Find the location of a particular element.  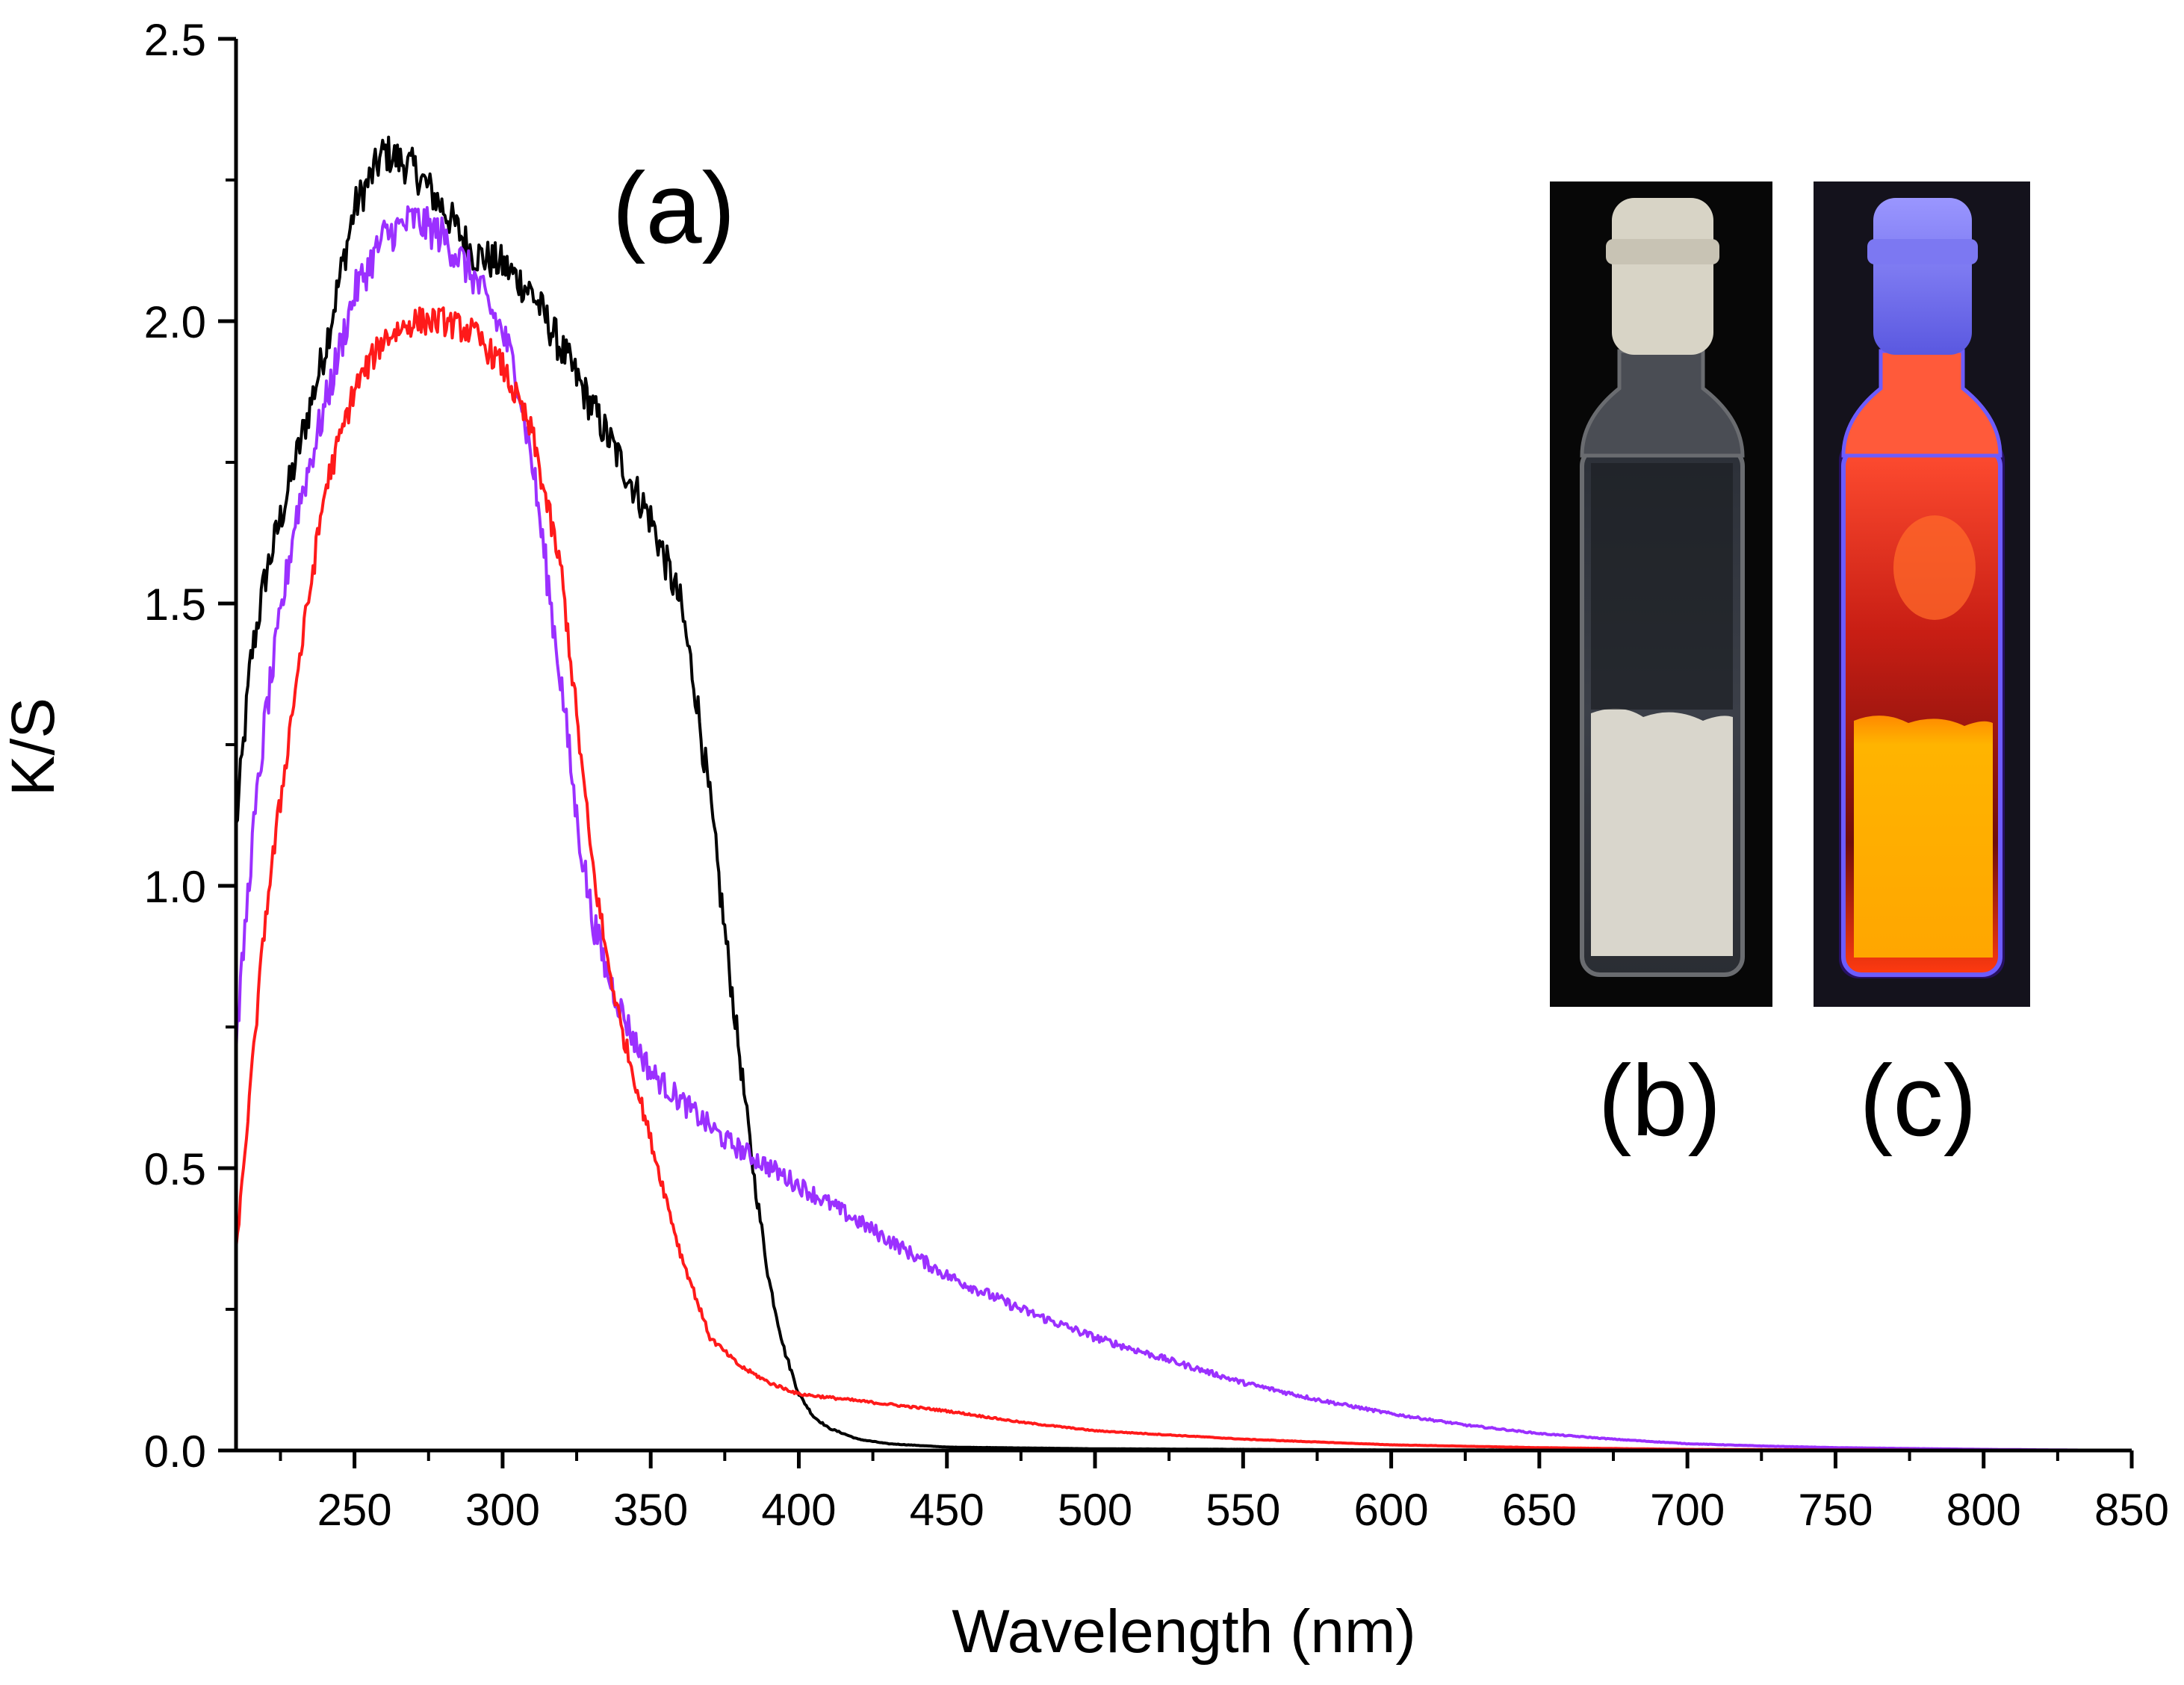

panel-label-a: (a) is located at coordinates (674, 208).